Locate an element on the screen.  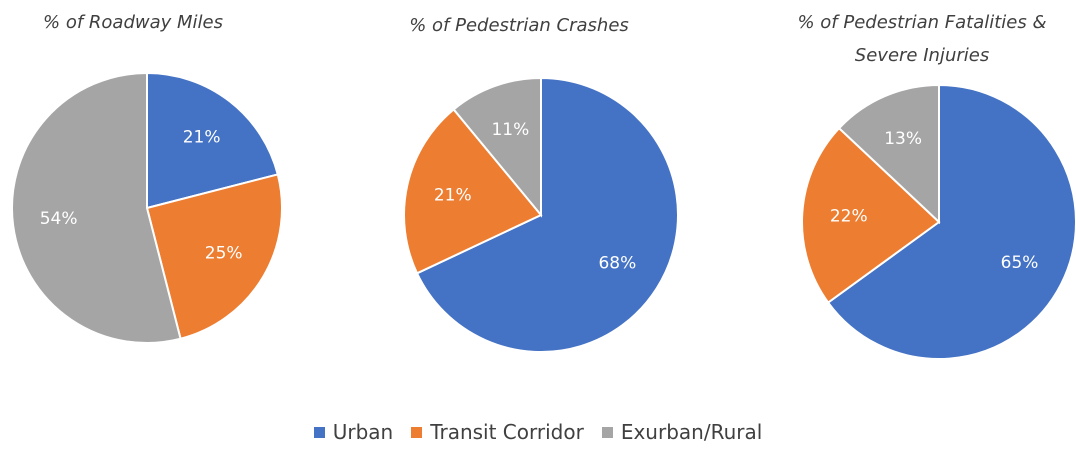
data-label: 22% is located at coordinates (849, 216).